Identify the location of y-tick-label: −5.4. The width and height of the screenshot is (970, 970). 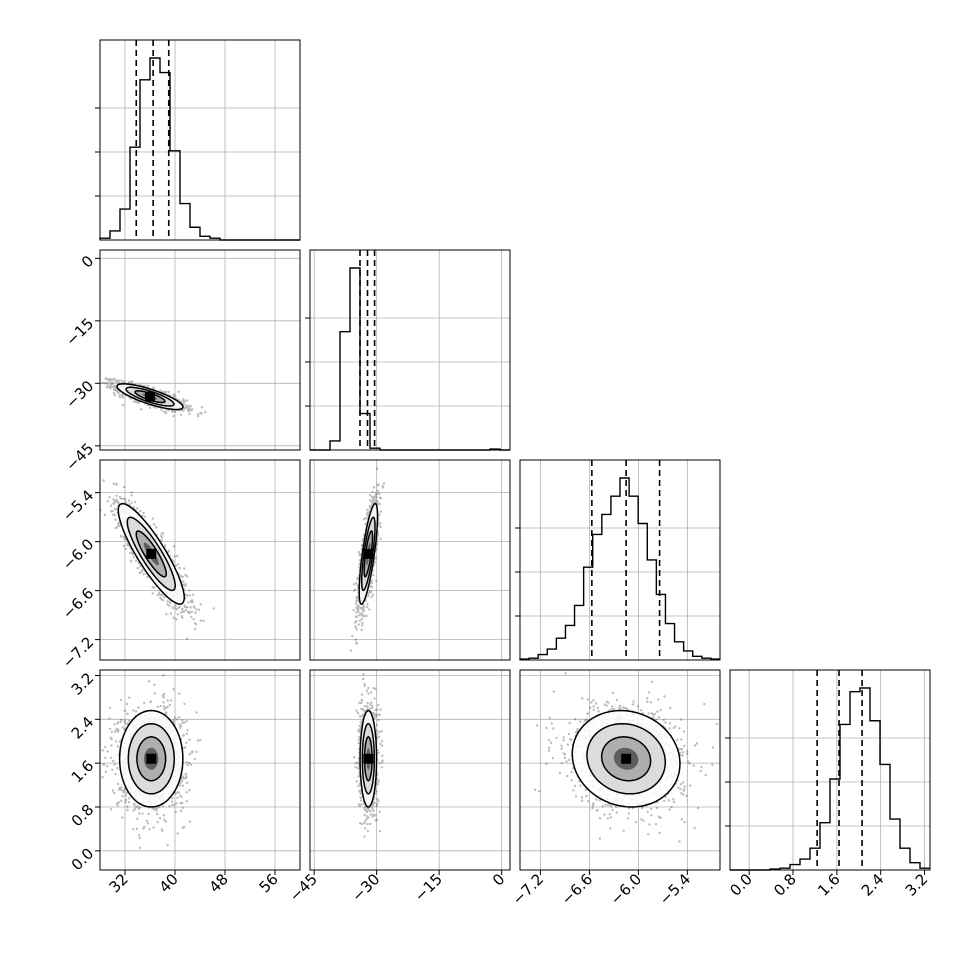
(78, 505).